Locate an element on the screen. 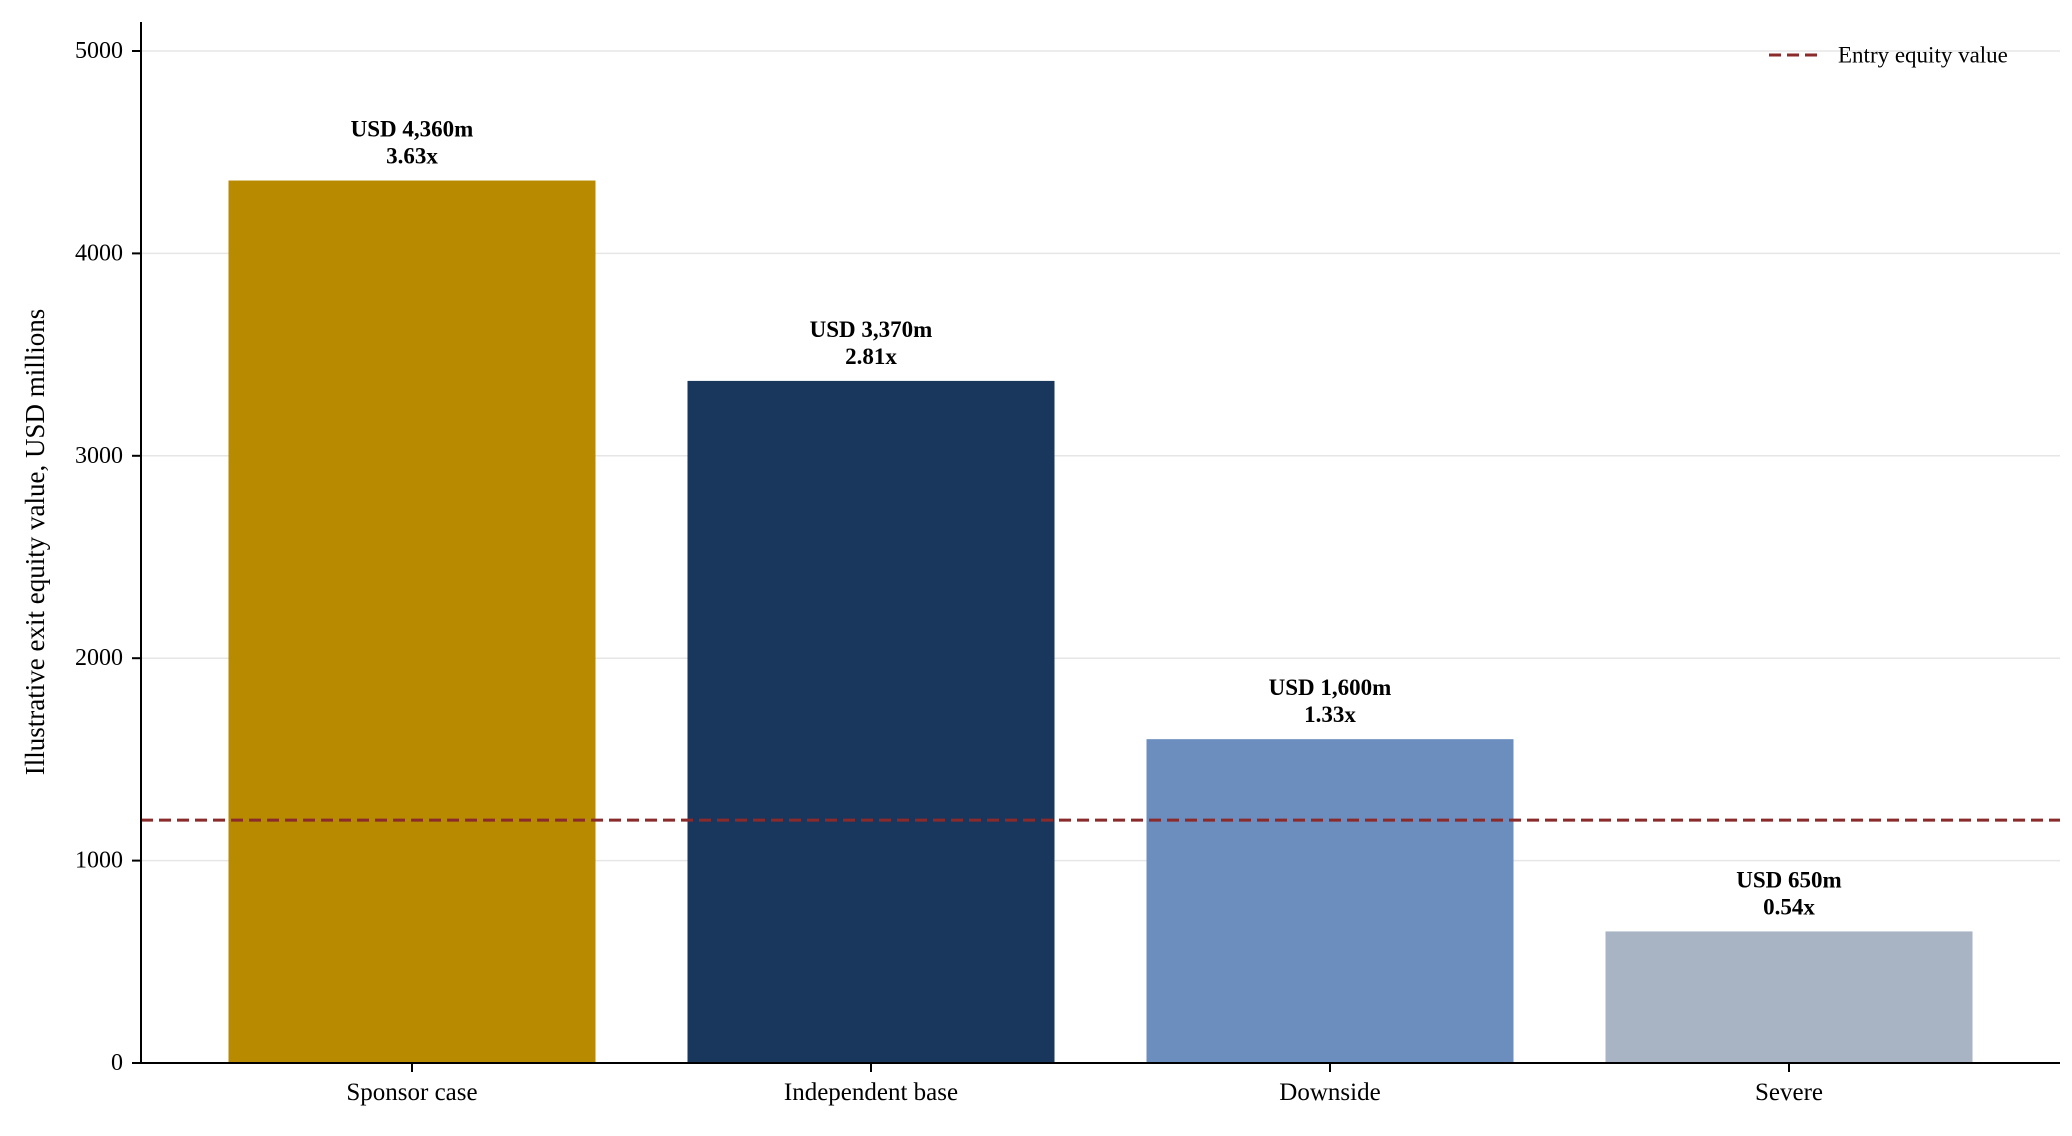 This screenshot has width=2072, height=1136. multiple-label-2: 1.33x is located at coordinates (1330, 714).